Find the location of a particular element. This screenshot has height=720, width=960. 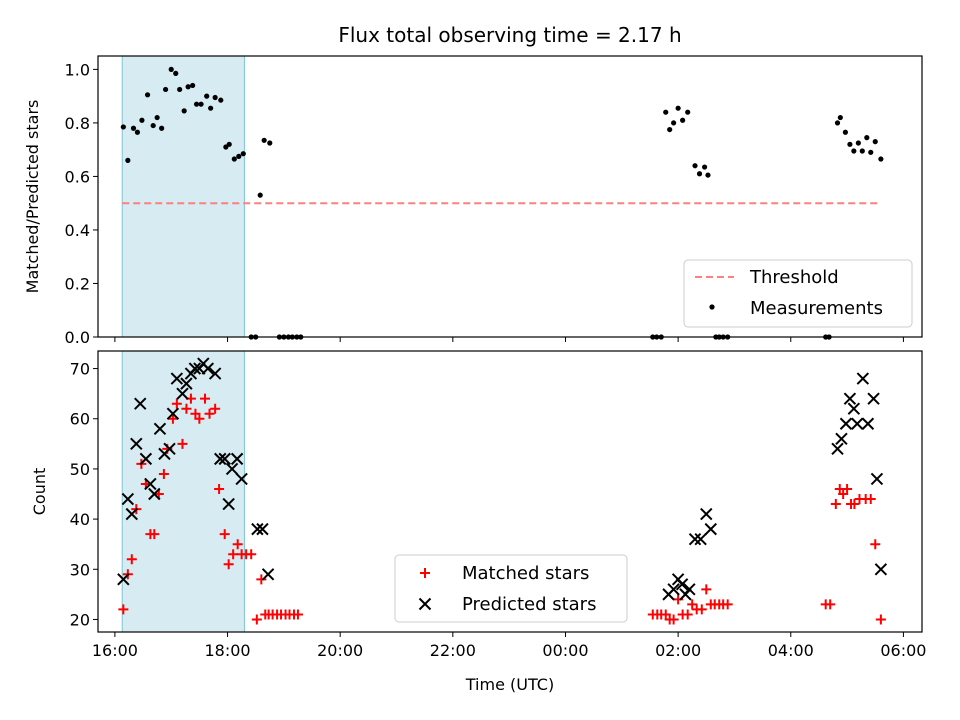

y-tick-label: 0.4 is located at coordinates (77, 230).